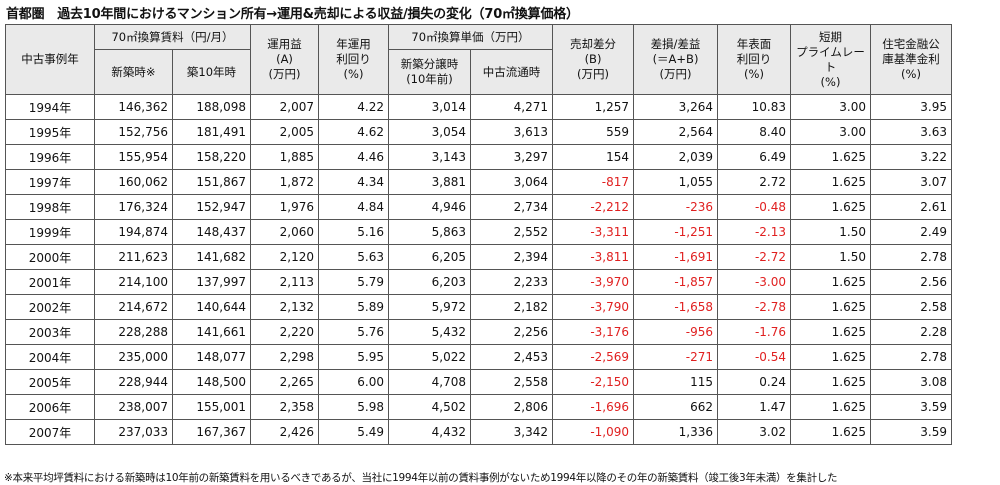 This screenshot has height=485, width=1000. What do you see at coordinates (172, 37) in the screenshot?
I see `header-rent-group: 70㎡換算賃料（円/月）` at bounding box center [172, 37].